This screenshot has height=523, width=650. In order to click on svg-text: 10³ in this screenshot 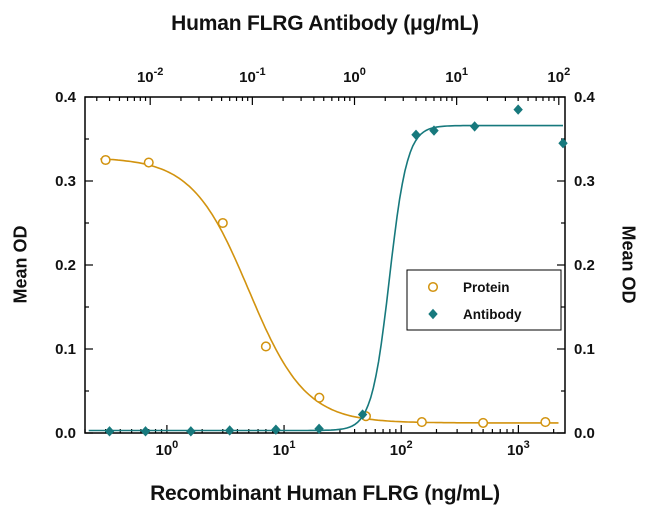, I will do `click(518, 449)`.